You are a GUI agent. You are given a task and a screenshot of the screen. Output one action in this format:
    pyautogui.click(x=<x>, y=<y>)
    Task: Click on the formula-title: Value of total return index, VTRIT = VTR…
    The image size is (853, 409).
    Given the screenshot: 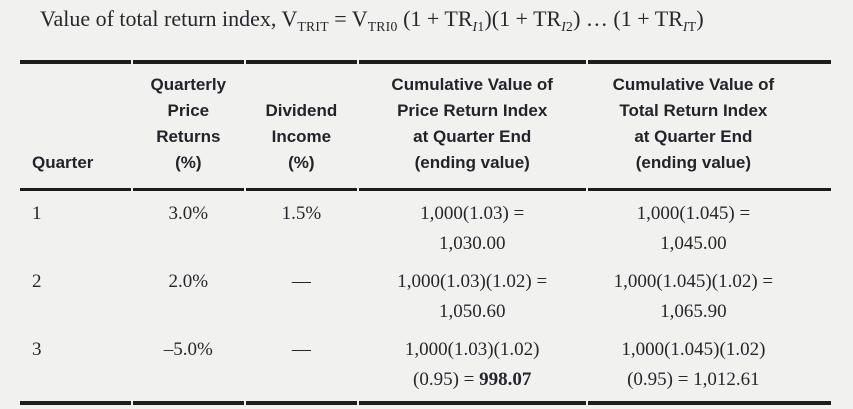 What is the action you would take?
    pyautogui.click(x=372, y=20)
    